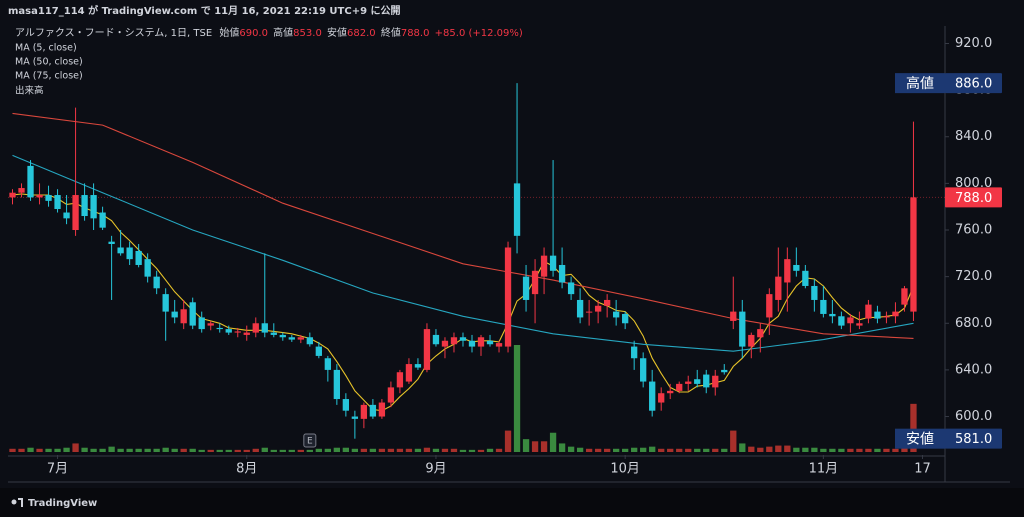 Image resolution: width=1024 pixels, height=517 pixels. I want to click on price-badge-label: 581.0, so click(973, 439).